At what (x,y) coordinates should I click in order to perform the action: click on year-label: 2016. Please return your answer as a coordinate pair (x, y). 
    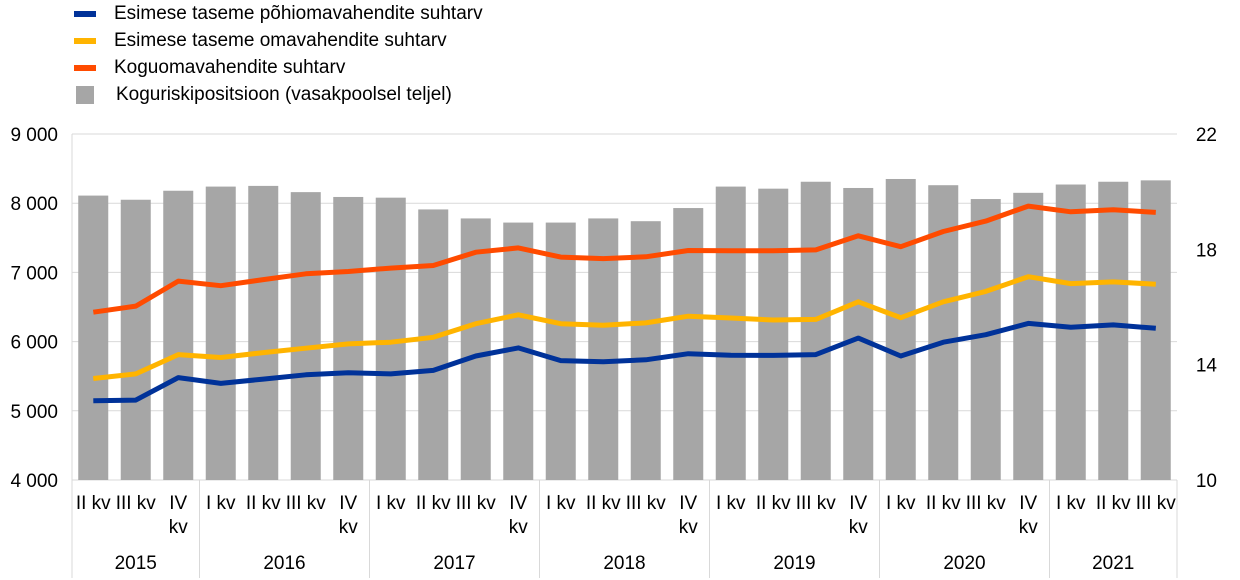
    Looking at the image, I should click on (284, 563).